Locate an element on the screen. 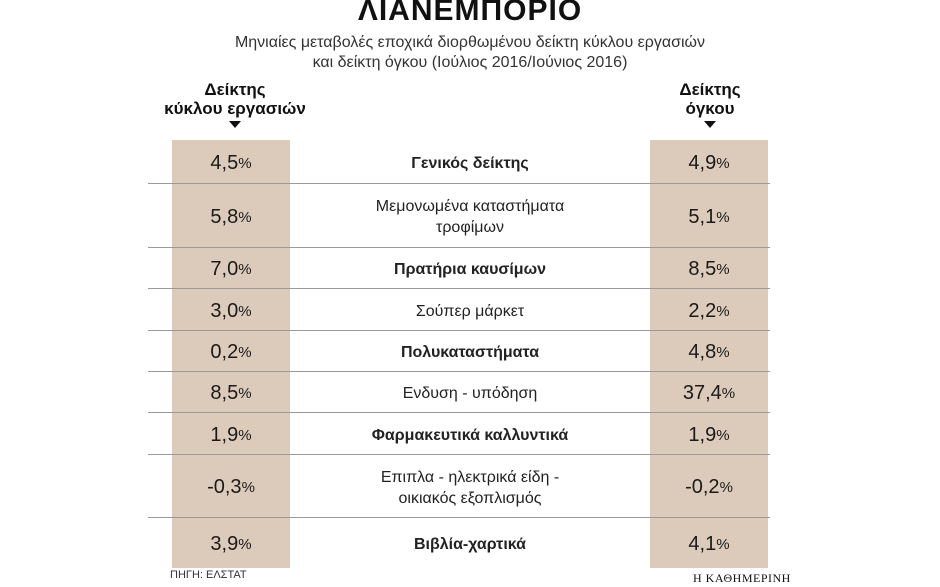 The image size is (940, 587). turnover-number: 5,8 is located at coordinates (224, 216).